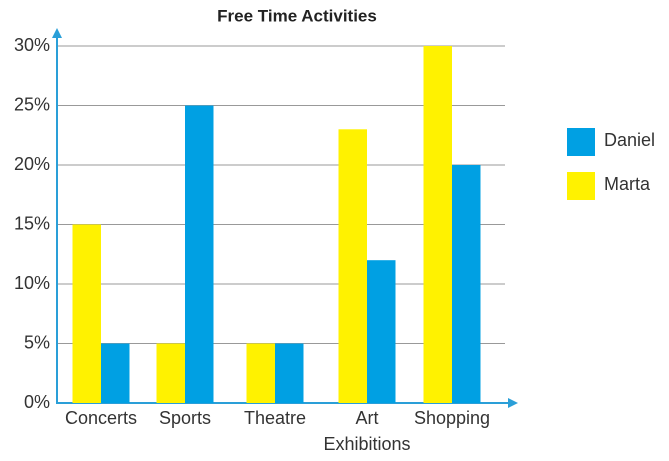  I want to click on x-tick-label: Theatre, so click(275, 418).